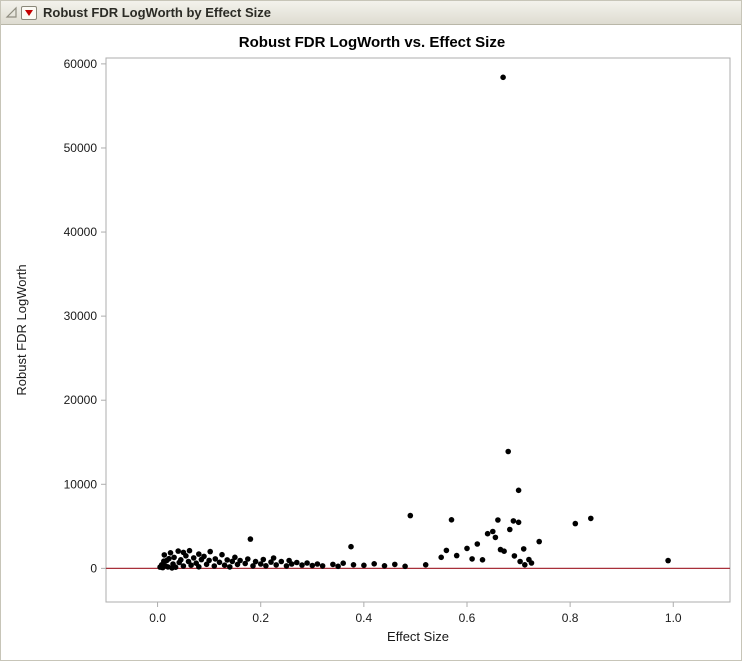 Image resolution: width=742 pixels, height=661 pixels. Describe the element at coordinates (81, 148) in the screenshot. I see `y-axis-tick-label: 50000` at that location.